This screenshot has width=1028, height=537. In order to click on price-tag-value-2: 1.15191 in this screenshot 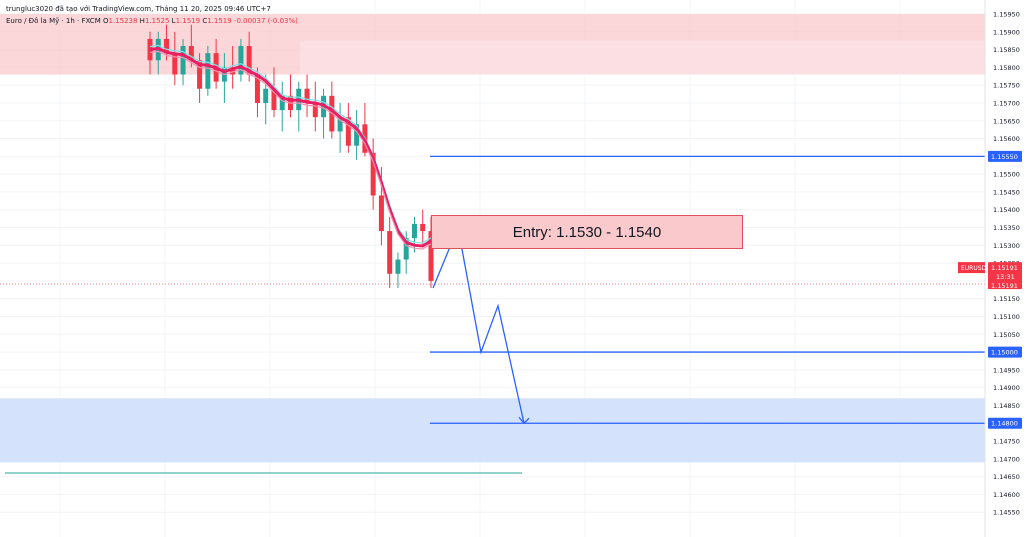, I will do `click(1004, 286)`.